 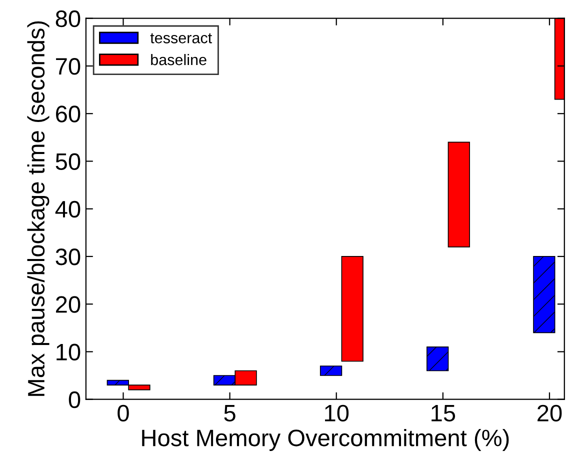 What do you see at coordinates (230, 413) in the screenshot?
I see `x-tick-label: 5` at bounding box center [230, 413].